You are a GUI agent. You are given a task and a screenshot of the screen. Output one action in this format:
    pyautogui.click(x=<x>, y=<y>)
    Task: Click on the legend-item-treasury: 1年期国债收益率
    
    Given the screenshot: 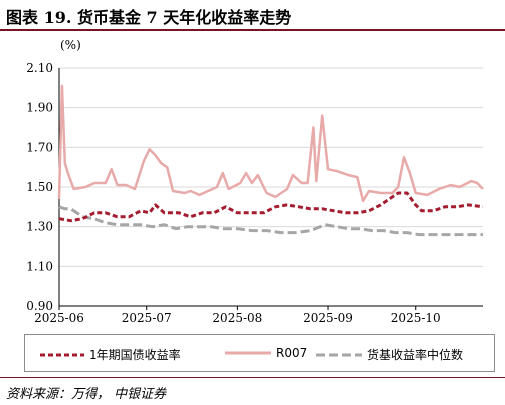 What is the action you would take?
    pyautogui.click(x=110, y=354)
    